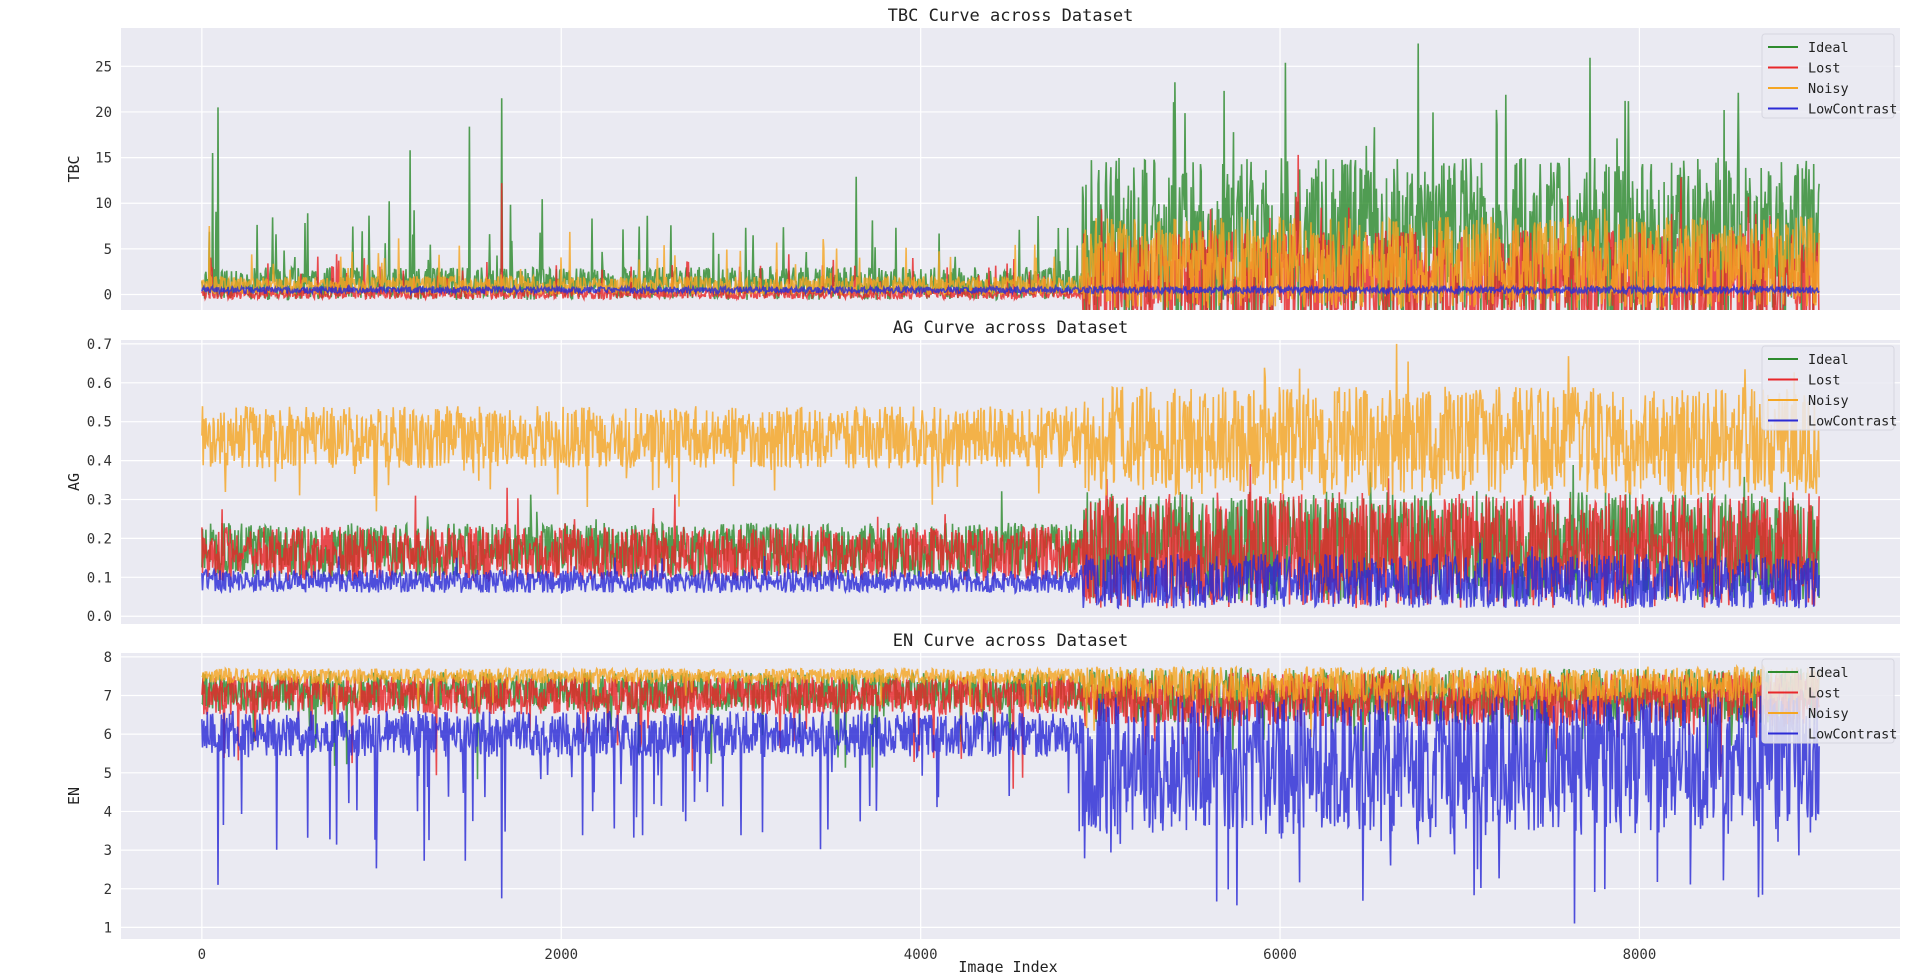  I want to click on y-tick-label: 6, so click(108, 735).